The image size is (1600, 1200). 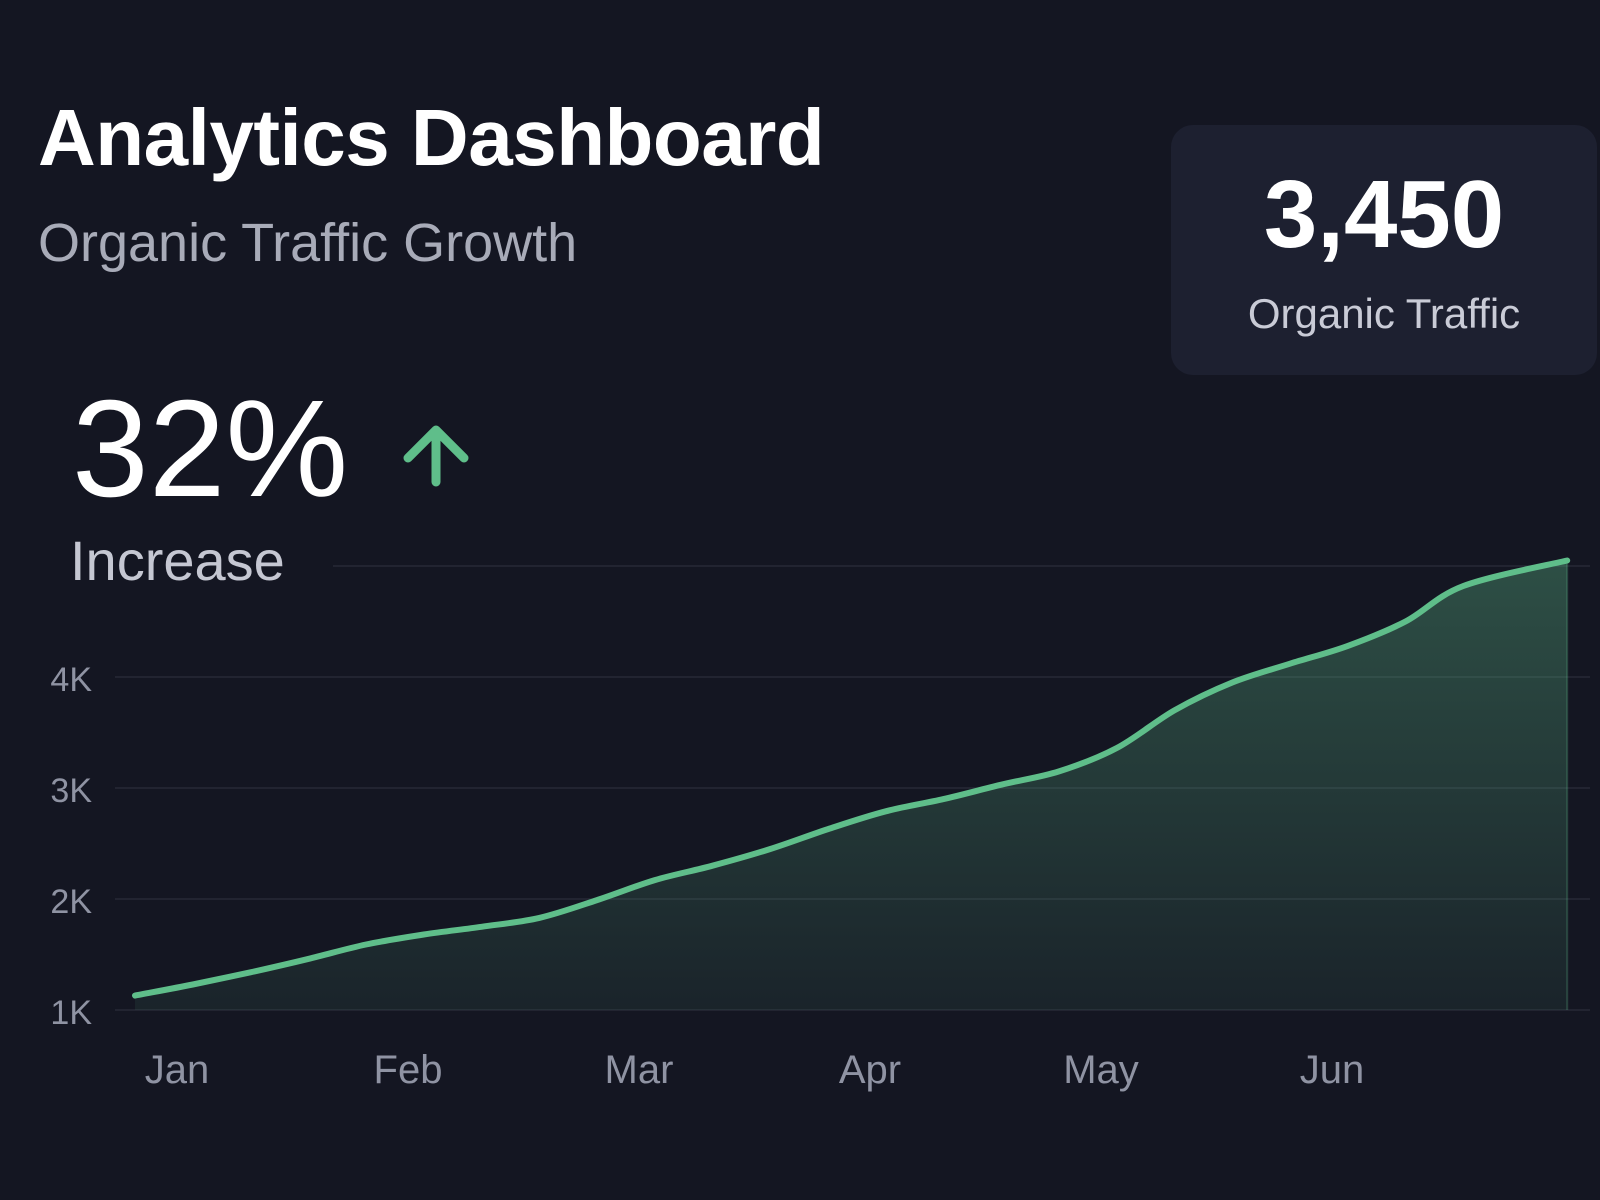 I want to click on x-tick-label: Jan, so click(x=177, y=1070).